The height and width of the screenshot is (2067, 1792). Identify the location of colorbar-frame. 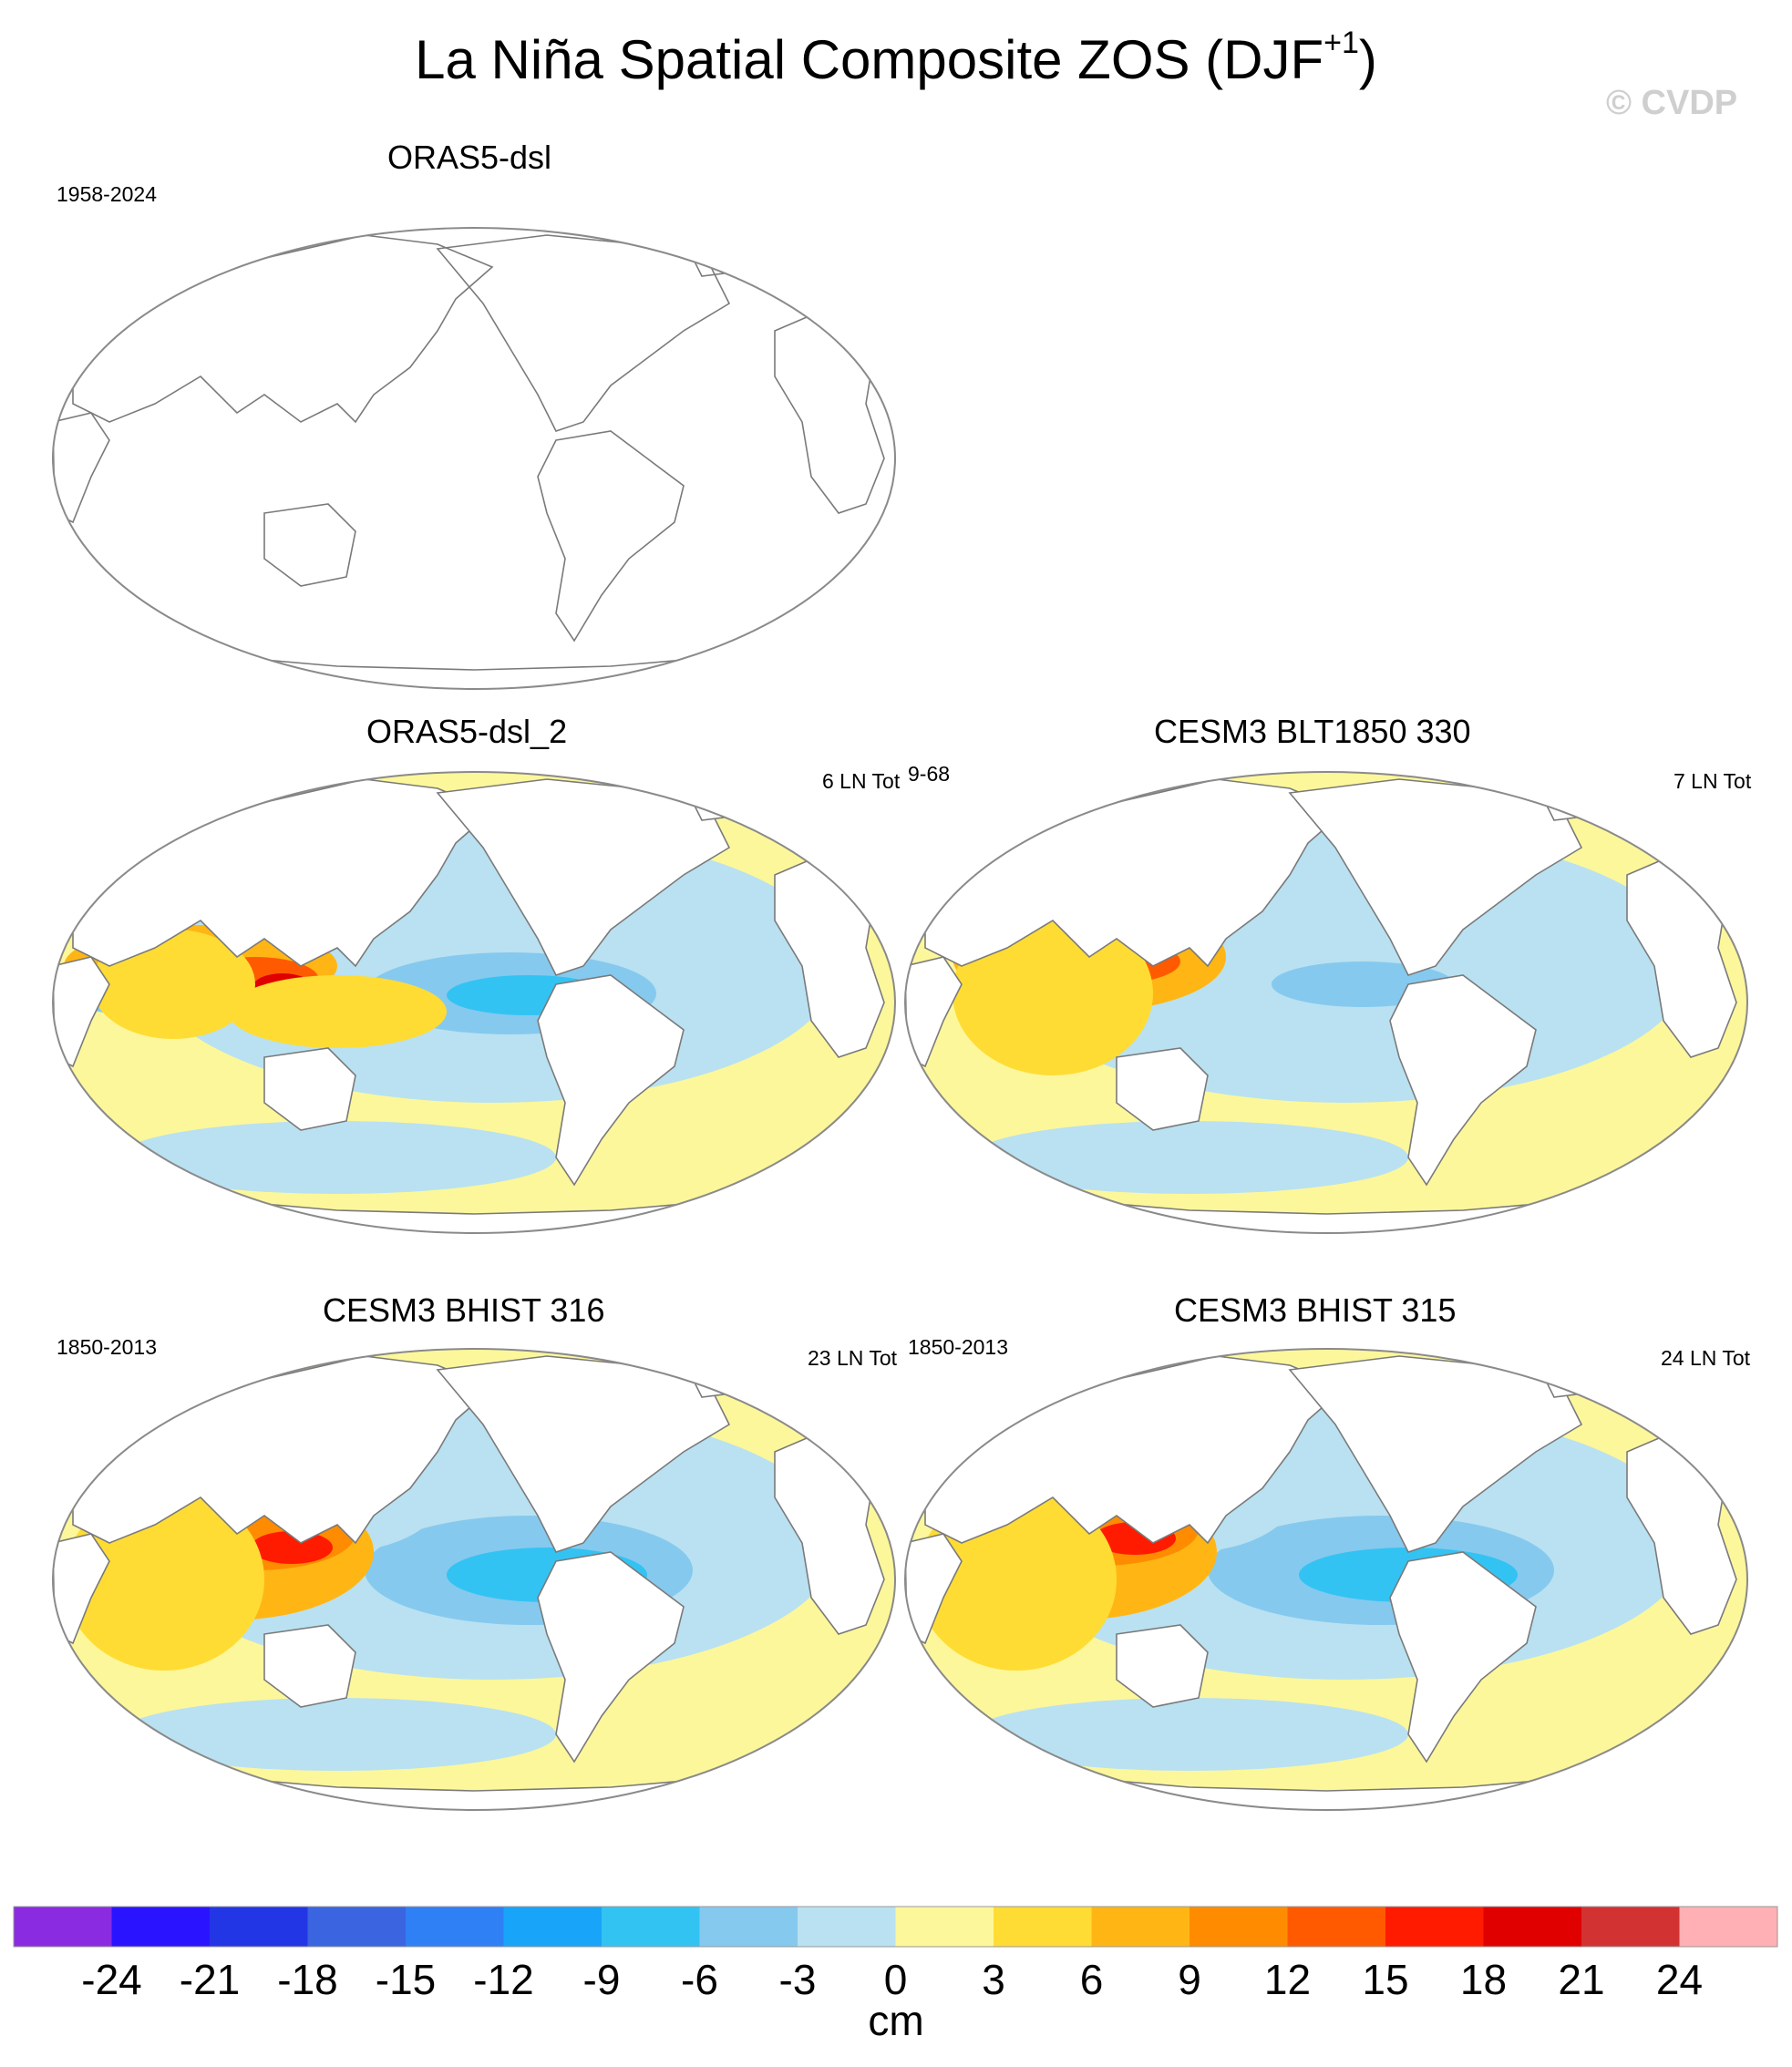
(895, 1927).